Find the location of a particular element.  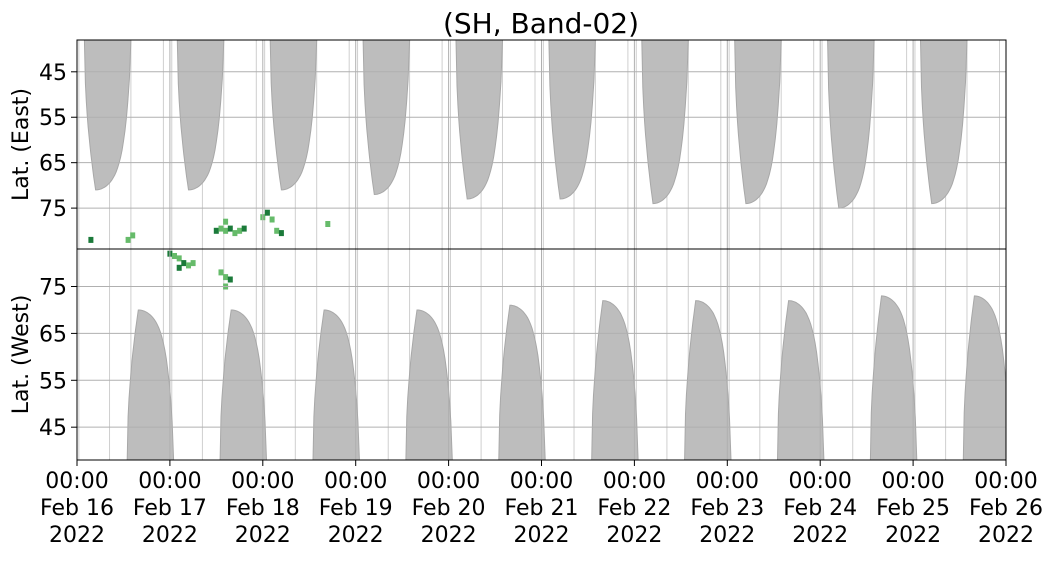

chart-title: (SH, Band-02) is located at coordinates (541, 23).